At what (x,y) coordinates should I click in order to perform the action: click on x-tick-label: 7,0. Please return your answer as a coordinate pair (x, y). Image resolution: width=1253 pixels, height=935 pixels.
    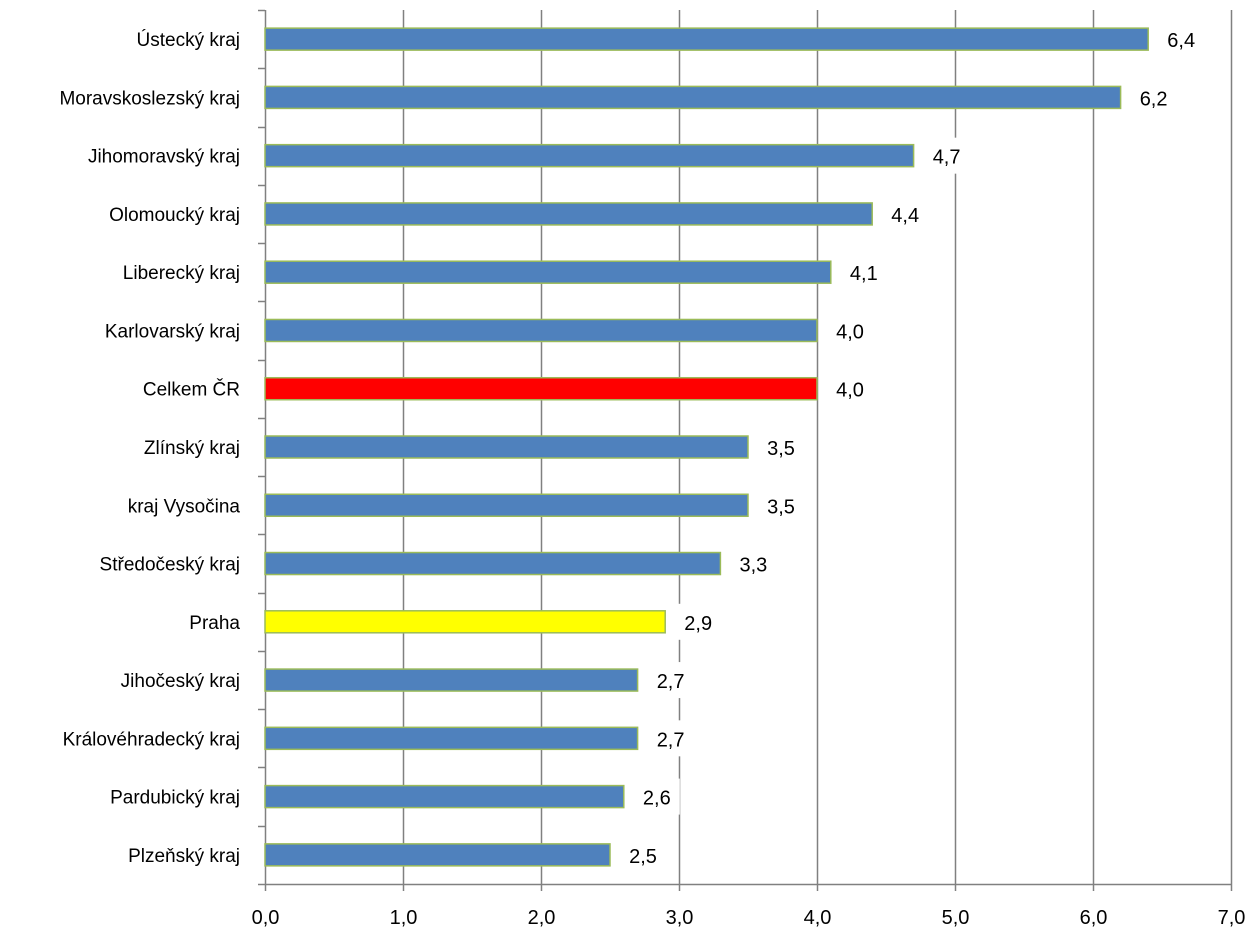
    Looking at the image, I should click on (1232, 918).